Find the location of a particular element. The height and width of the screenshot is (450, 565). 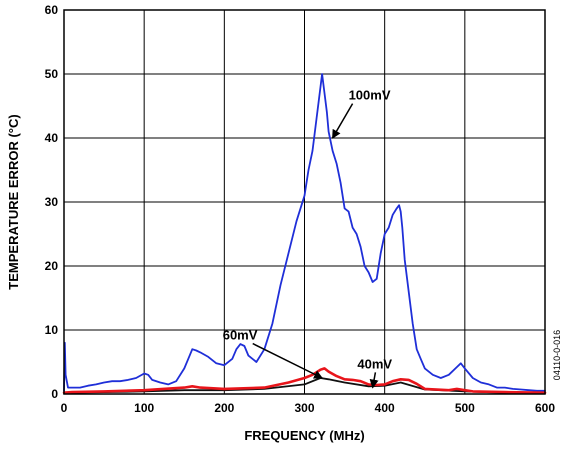

y-tick-label: 20 is located at coordinates (52, 266).